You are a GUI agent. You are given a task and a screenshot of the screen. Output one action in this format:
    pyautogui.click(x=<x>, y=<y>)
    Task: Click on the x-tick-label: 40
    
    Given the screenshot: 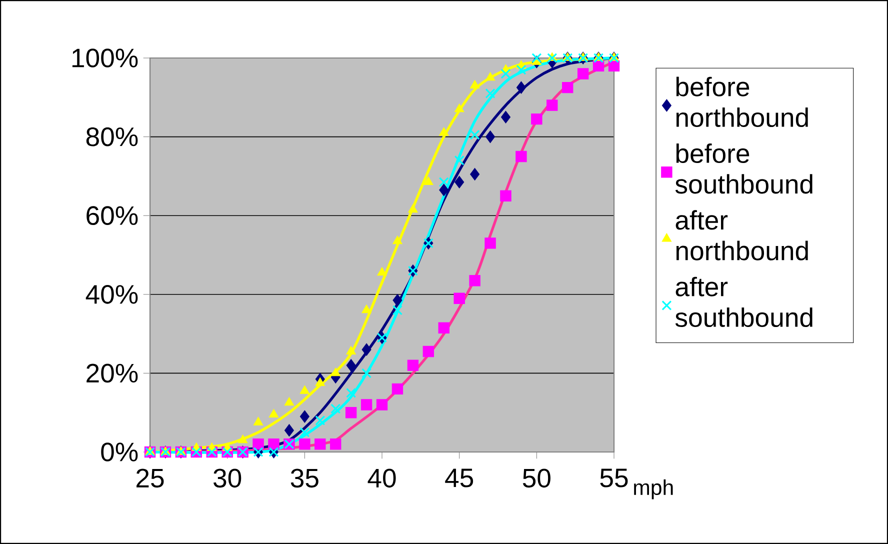 What is the action you would take?
    pyautogui.click(x=382, y=478)
    